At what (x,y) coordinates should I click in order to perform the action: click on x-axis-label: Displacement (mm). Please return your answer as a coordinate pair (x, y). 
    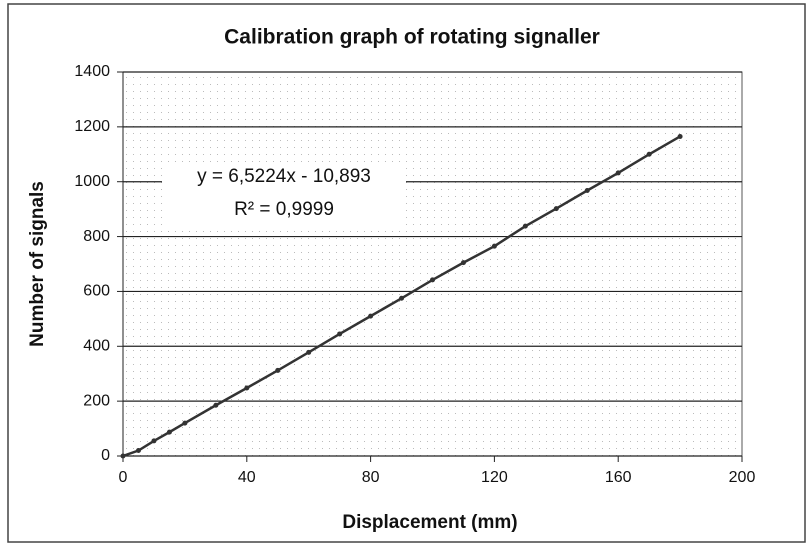
    Looking at the image, I should click on (429, 522).